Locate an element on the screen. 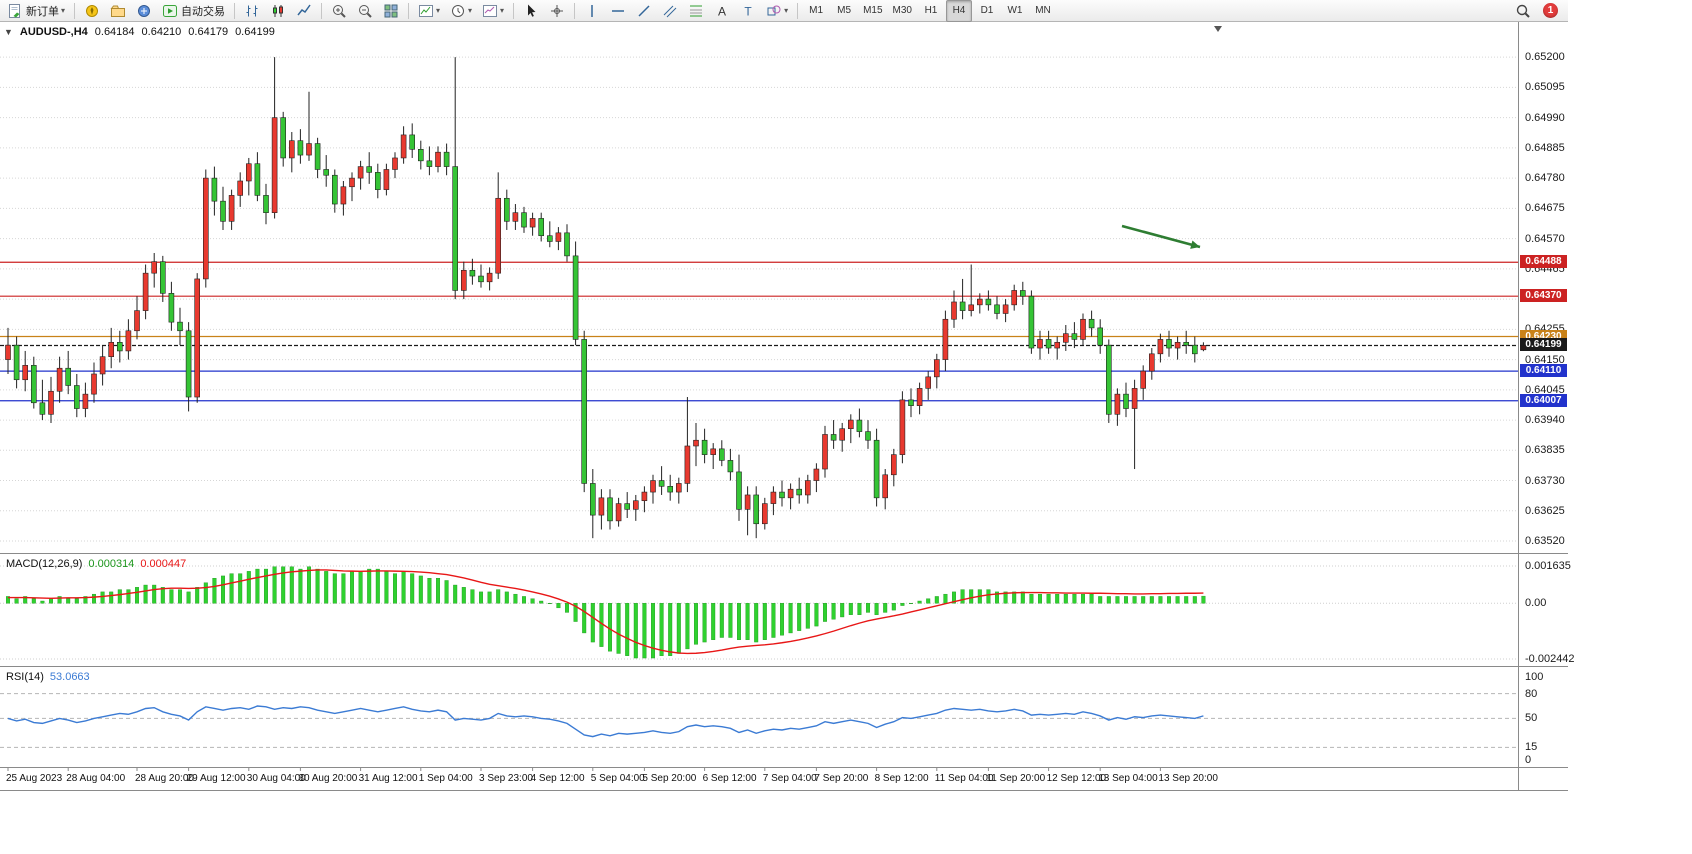 This screenshot has width=1692, height=854. price-level-badge: 0.64110 is located at coordinates (1543, 371).